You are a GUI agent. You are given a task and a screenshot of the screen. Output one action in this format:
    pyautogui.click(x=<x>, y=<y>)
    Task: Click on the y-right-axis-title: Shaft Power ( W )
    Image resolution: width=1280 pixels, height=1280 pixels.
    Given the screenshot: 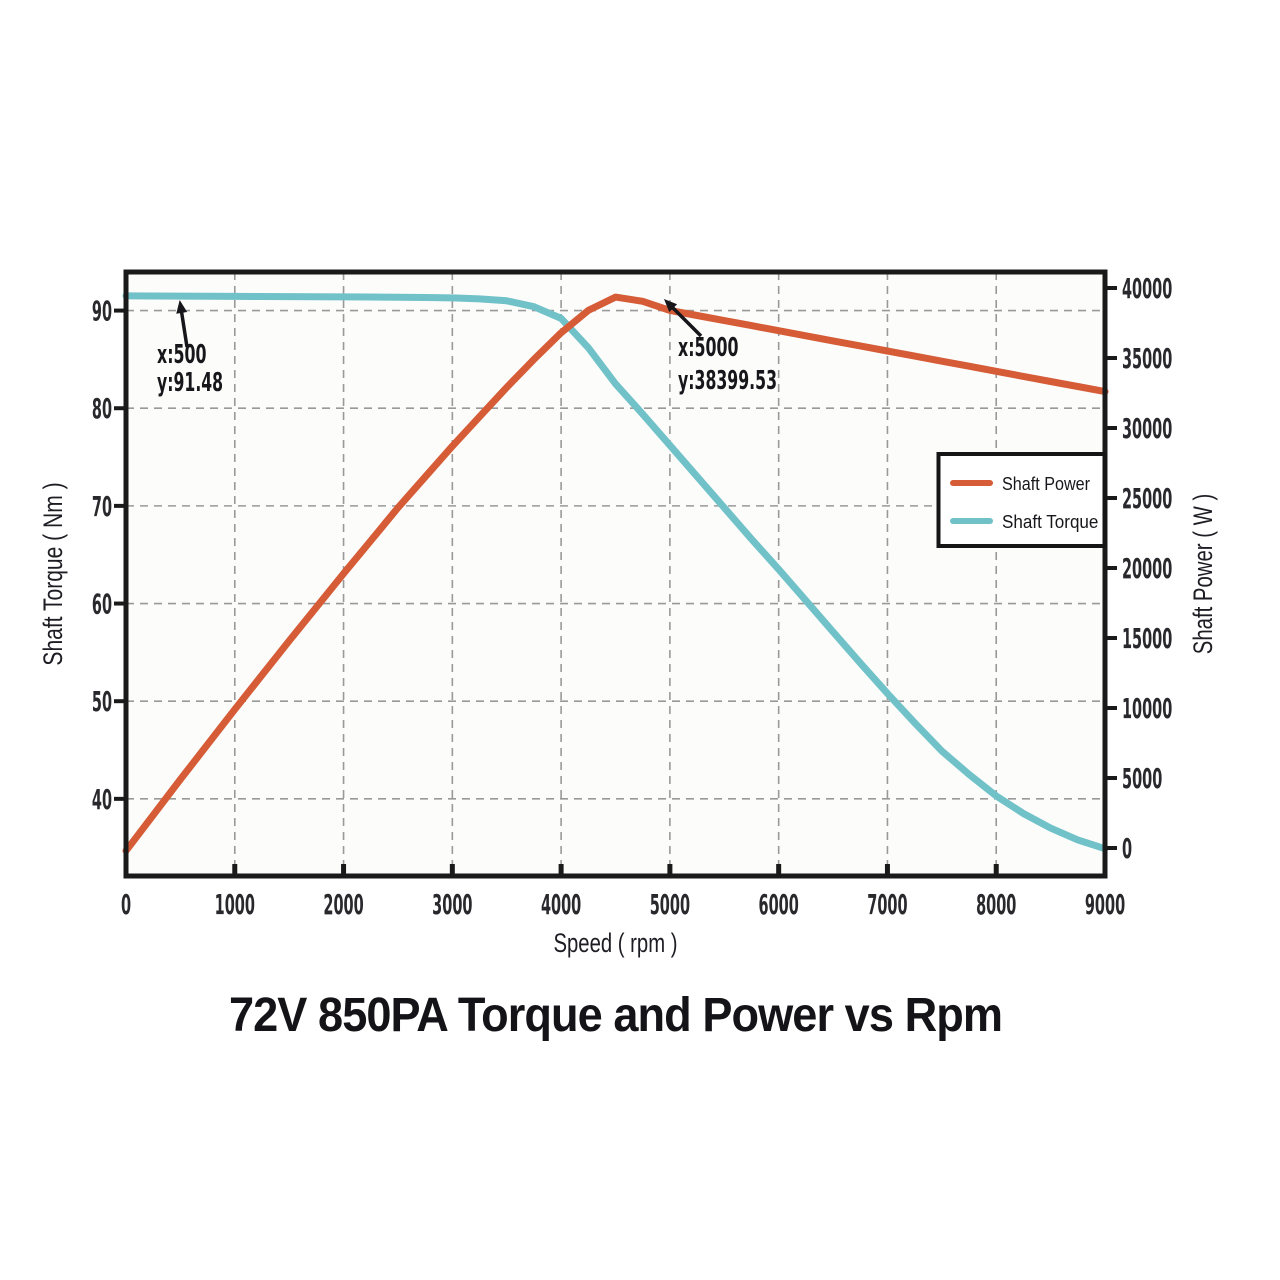 What is the action you would take?
    pyautogui.click(x=1203, y=574)
    